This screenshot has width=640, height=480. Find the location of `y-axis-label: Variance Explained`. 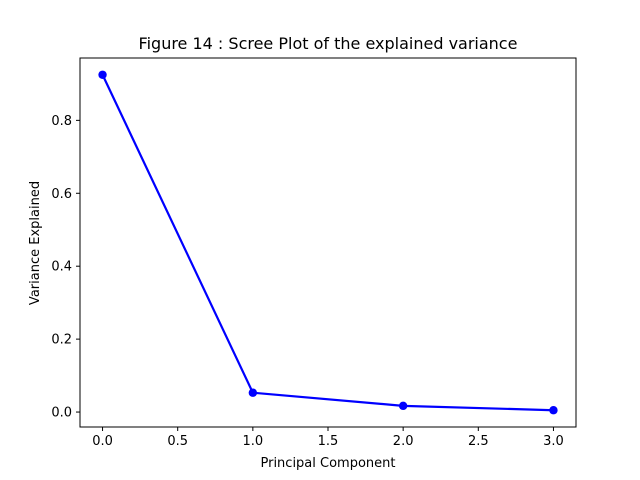

y-axis-label: Variance Explained is located at coordinates (35, 243).